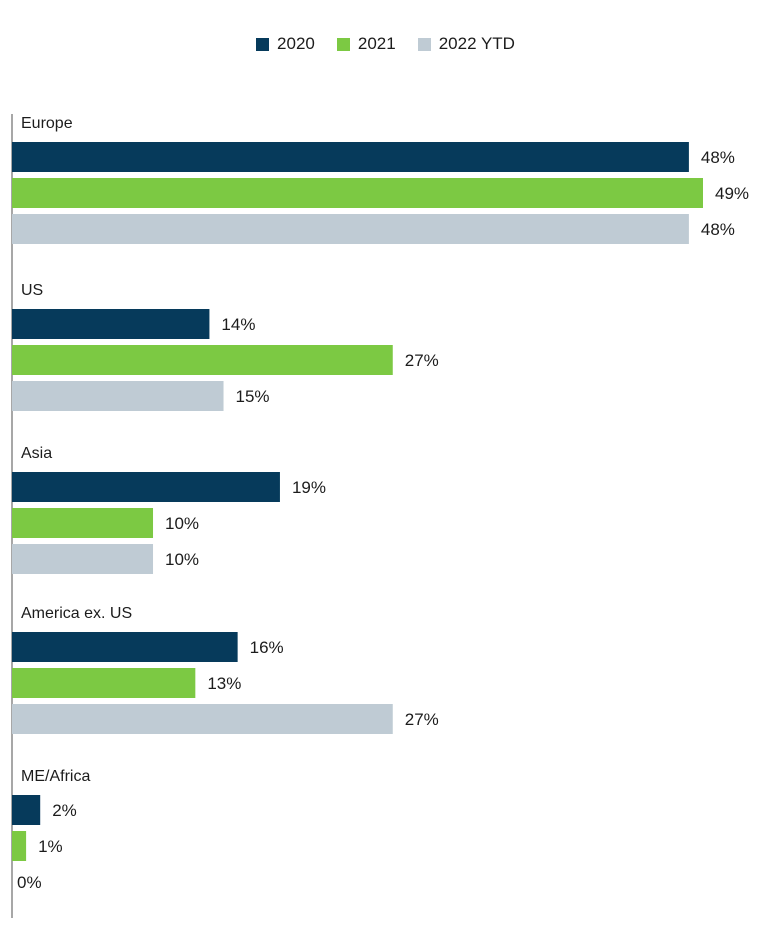  I want to click on value-label-me-africa-2022-ytd: 0%, so click(29, 882).